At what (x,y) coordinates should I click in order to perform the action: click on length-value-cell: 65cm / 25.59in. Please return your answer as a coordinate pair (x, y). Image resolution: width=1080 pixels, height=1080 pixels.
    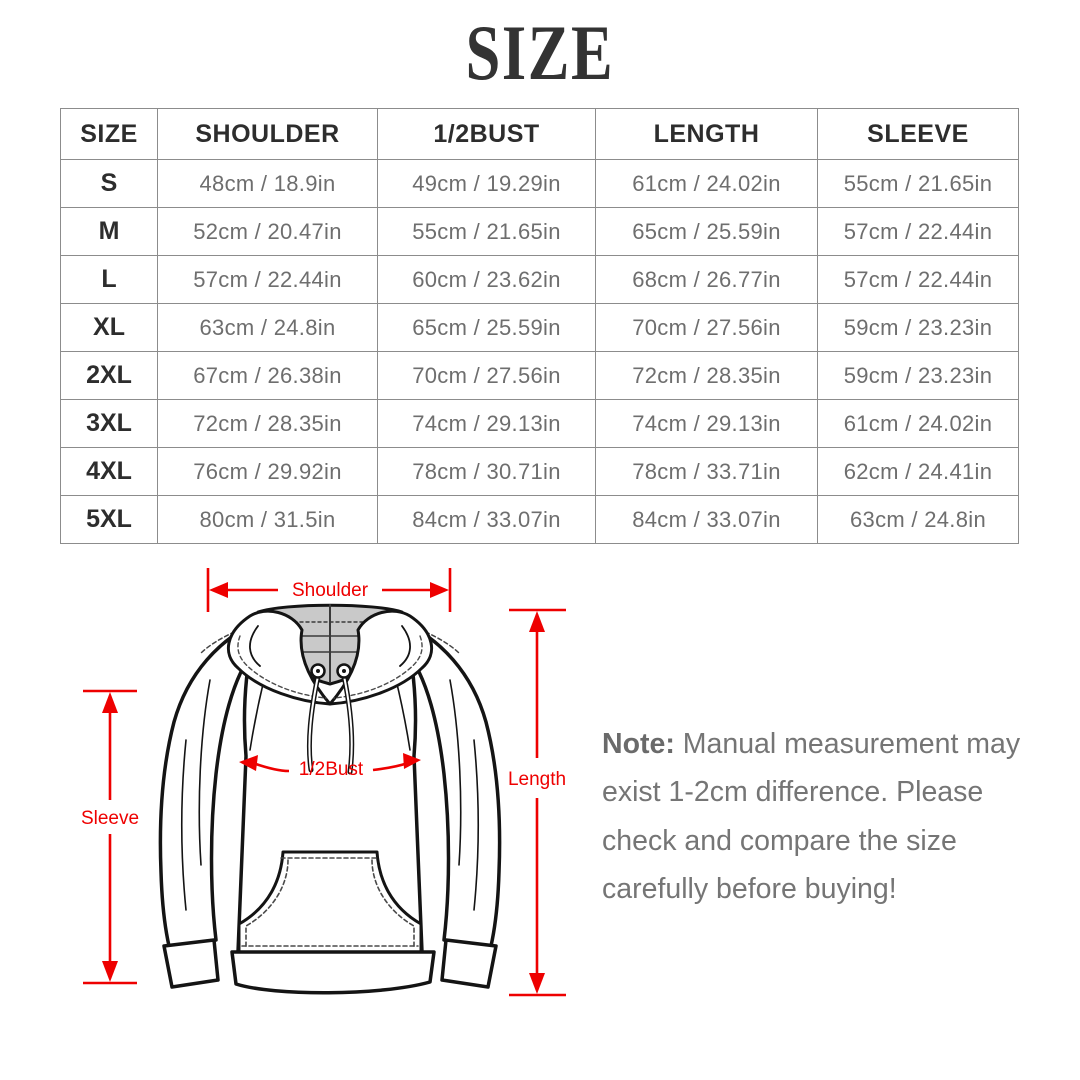
    Looking at the image, I should click on (706, 231).